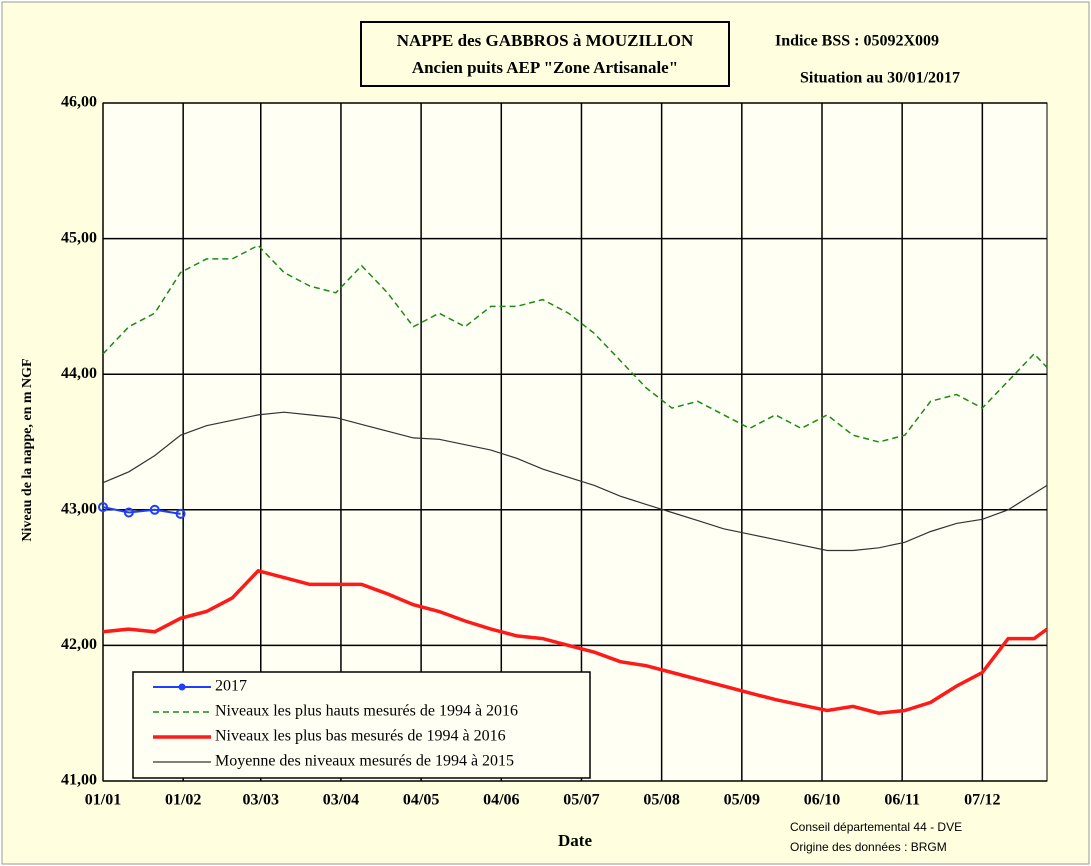  What do you see at coordinates (231, 686) in the screenshot?
I see `legend-label: 2017` at bounding box center [231, 686].